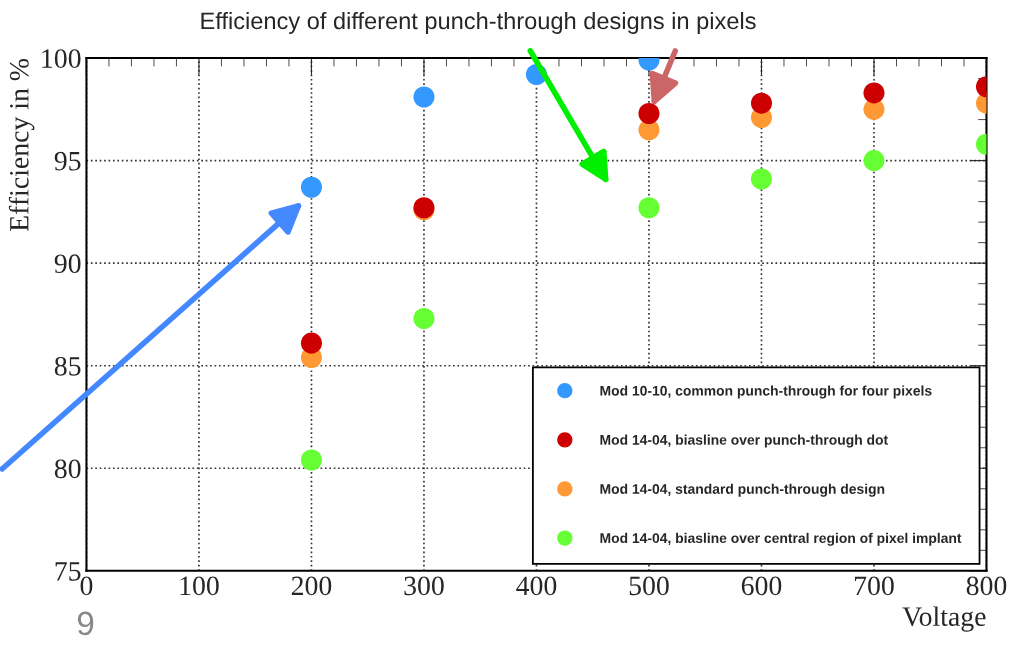 Image resolution: width=1017 pixels, height=645 pixels. Describe the element at coordinates (67, 366) in the screenshot. I see `y-tick-label: 85` at that location.